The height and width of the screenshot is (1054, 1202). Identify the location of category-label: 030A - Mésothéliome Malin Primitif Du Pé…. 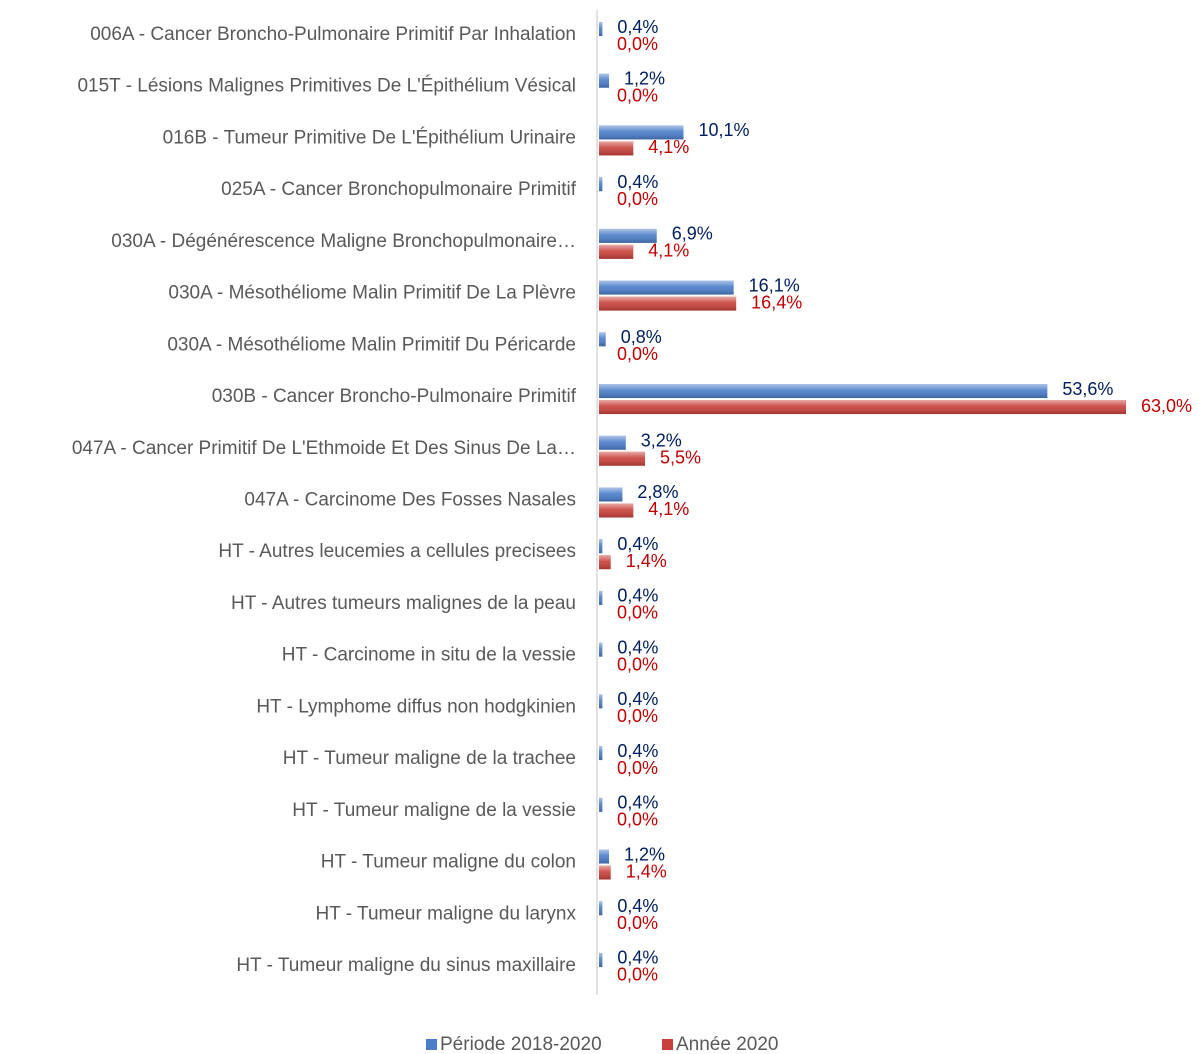
(371, 344).